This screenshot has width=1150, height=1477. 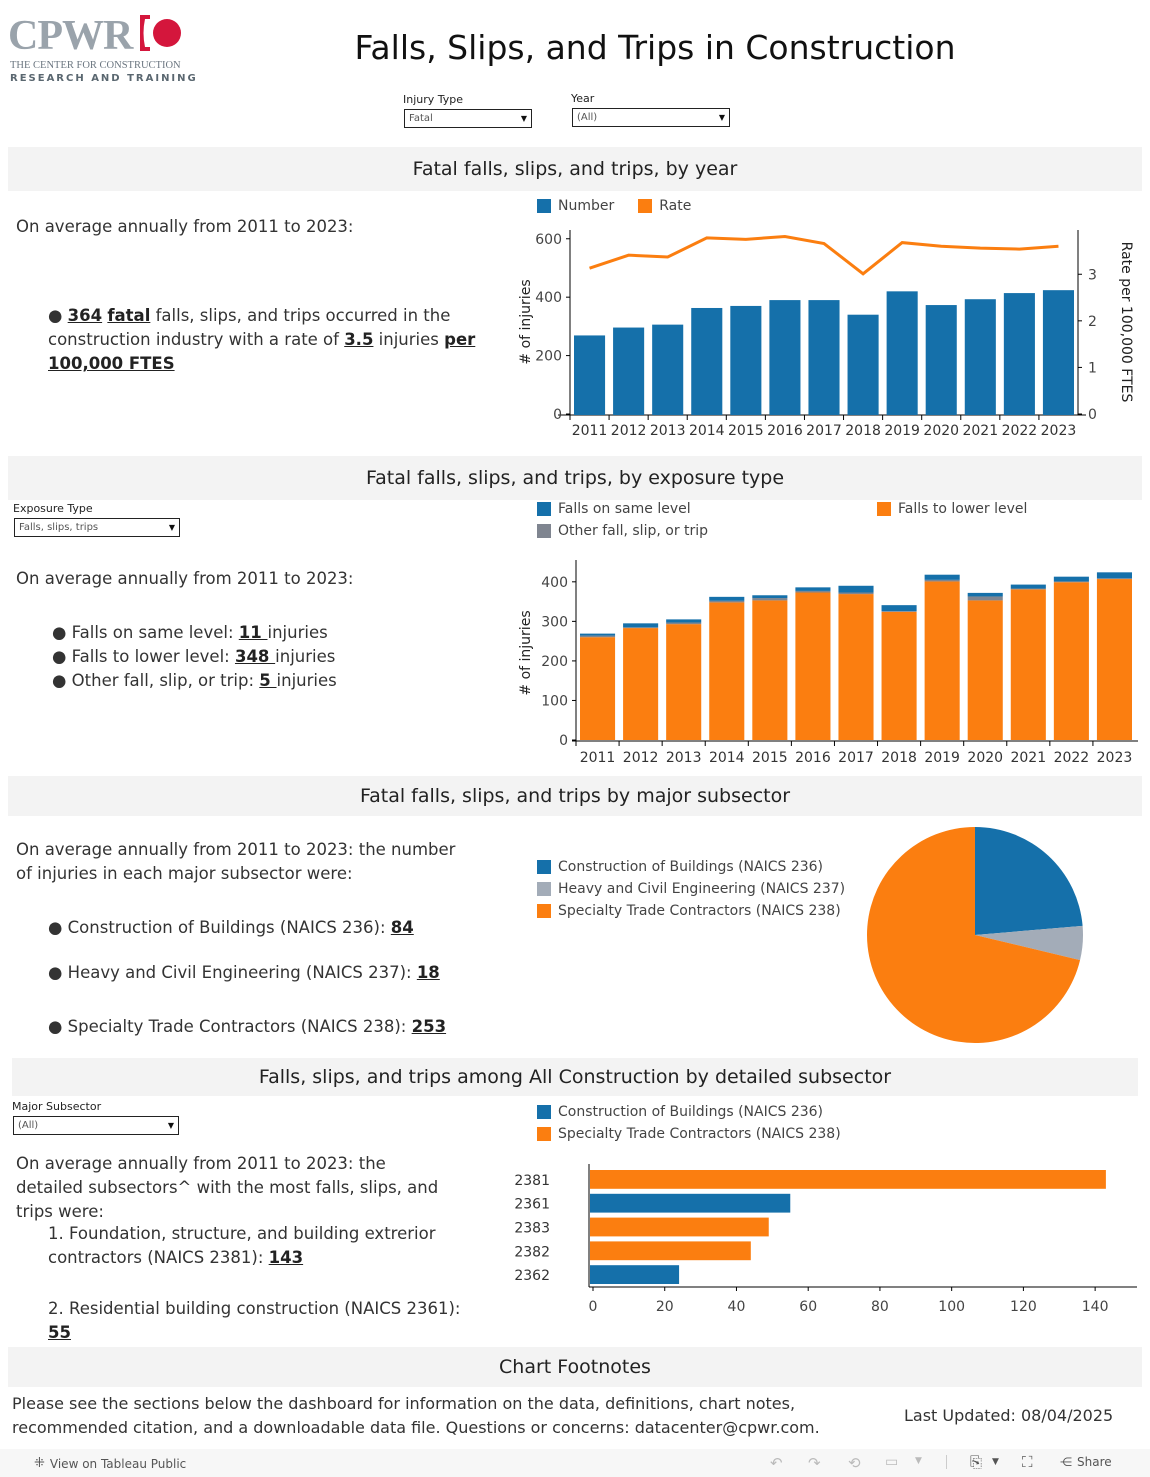 I want to click on by-year-legend: Number Rate, so click(x=614, y=206).